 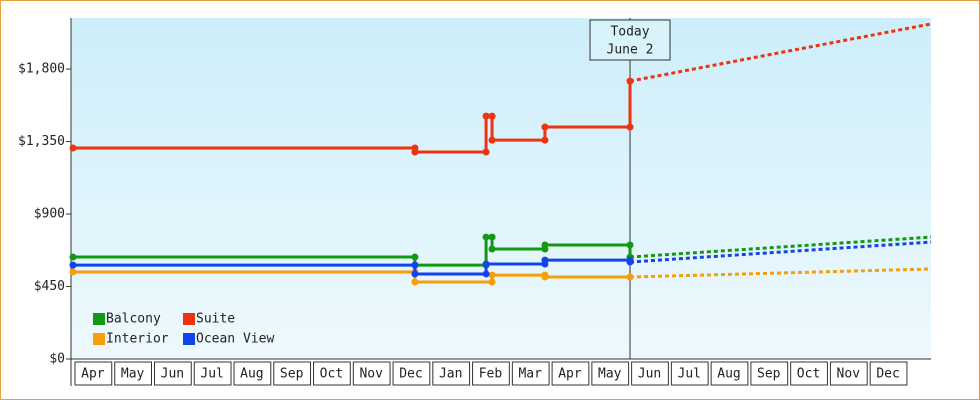 I want to click on y-tick-label: $1,350, so click(x=41, y=141).